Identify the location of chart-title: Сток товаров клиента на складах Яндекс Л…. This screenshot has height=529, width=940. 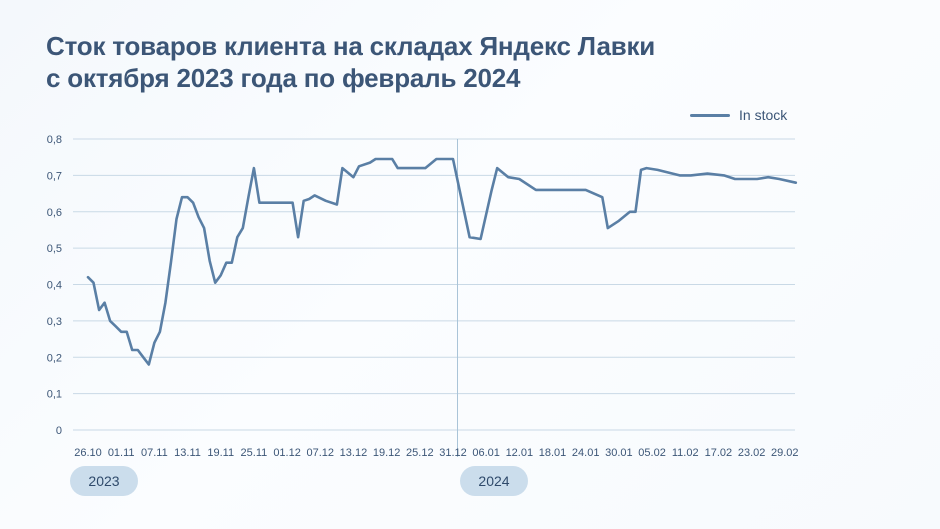
(396, 62).